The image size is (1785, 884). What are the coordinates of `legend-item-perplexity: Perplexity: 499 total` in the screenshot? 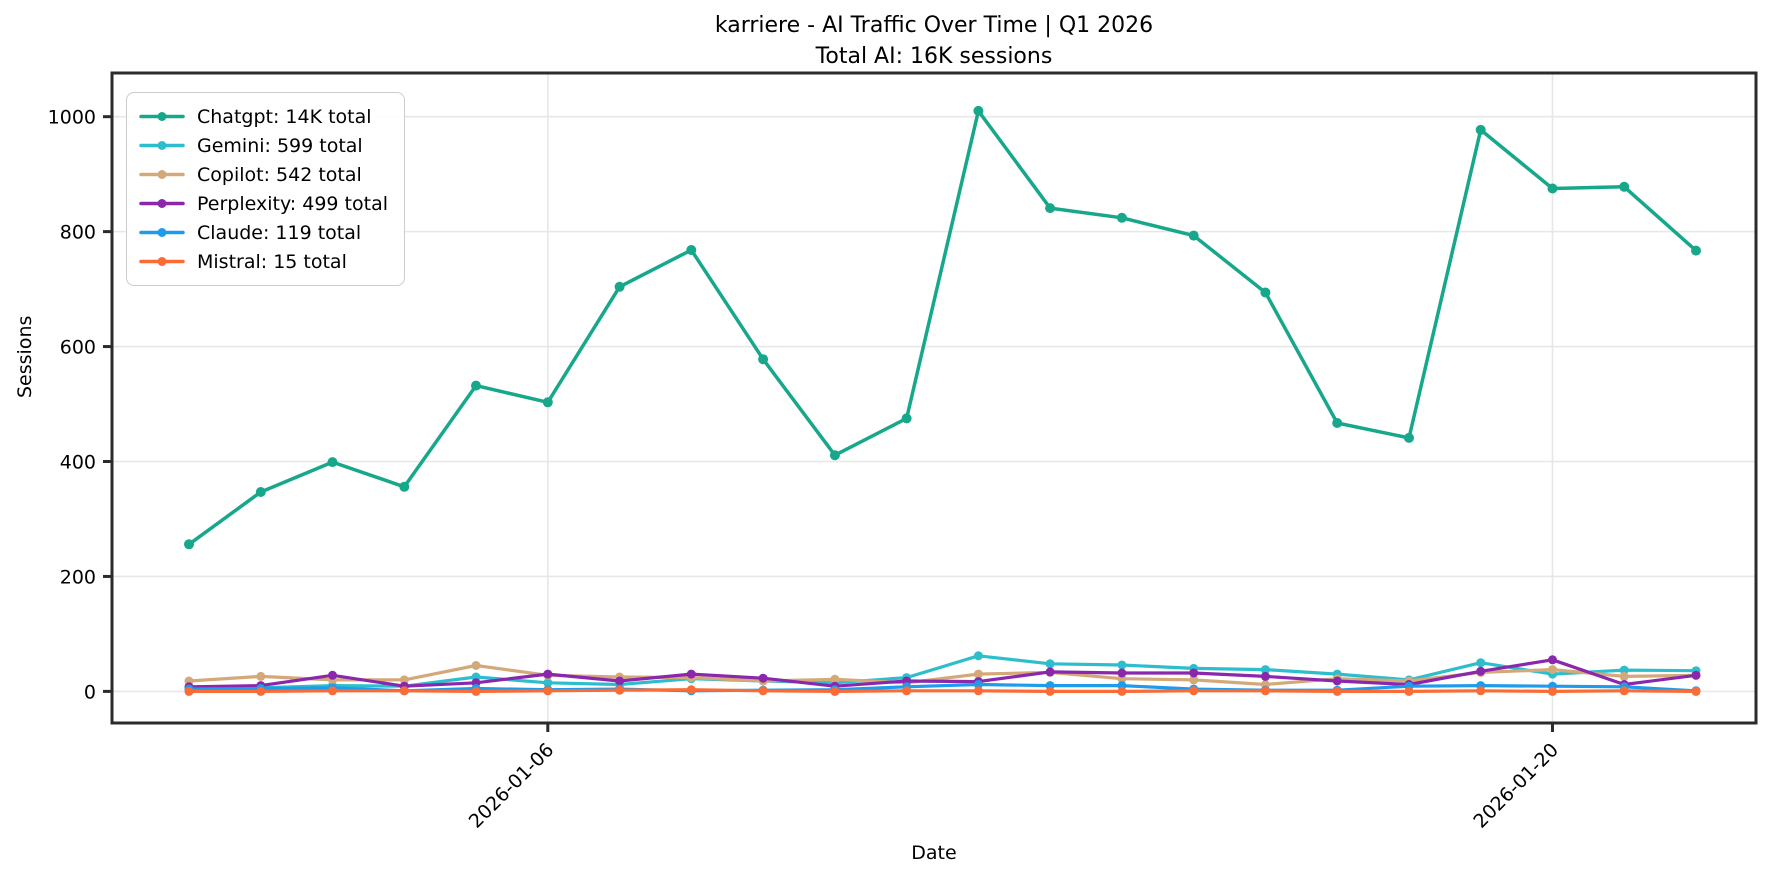 It's located at (263, 203).